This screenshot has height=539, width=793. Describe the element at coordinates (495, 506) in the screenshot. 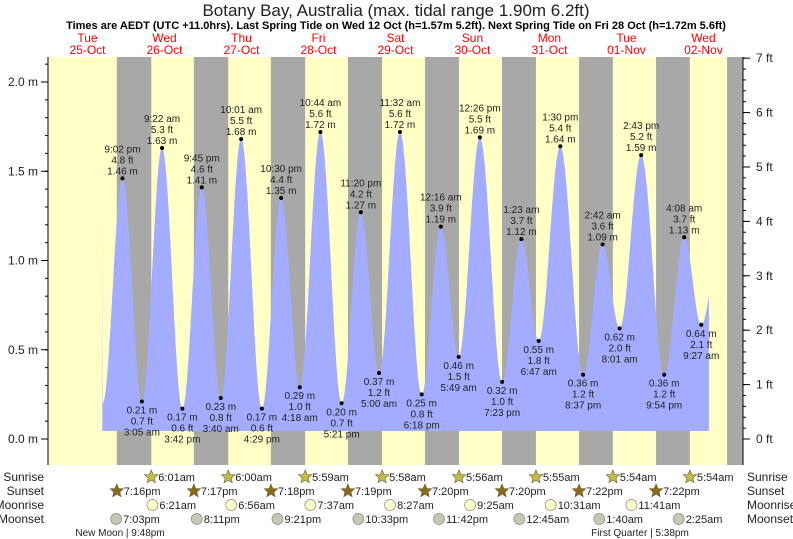

I see `moonrise-time: 9:25am` at that location.